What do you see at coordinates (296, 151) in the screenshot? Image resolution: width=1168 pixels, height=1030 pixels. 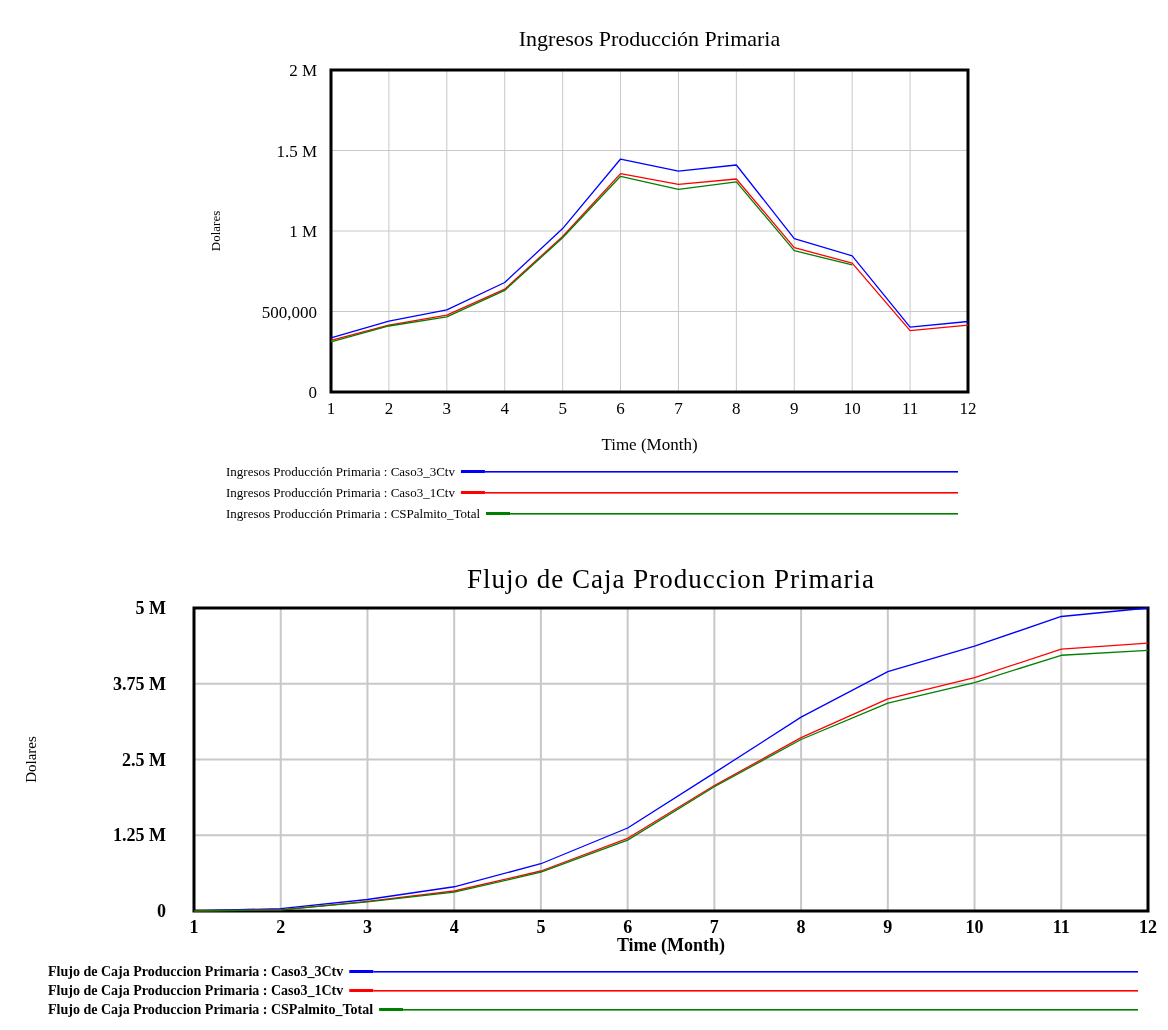 I see `y-tick-label: 1.5 M` at bounding box center [296, 151].